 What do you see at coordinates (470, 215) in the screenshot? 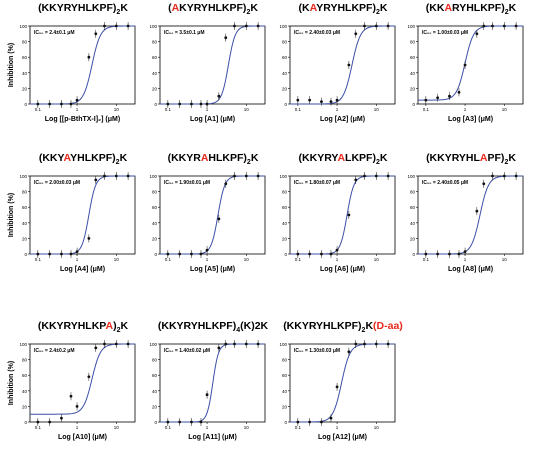
I see `plot-frame` at bounding box center [470, 215].